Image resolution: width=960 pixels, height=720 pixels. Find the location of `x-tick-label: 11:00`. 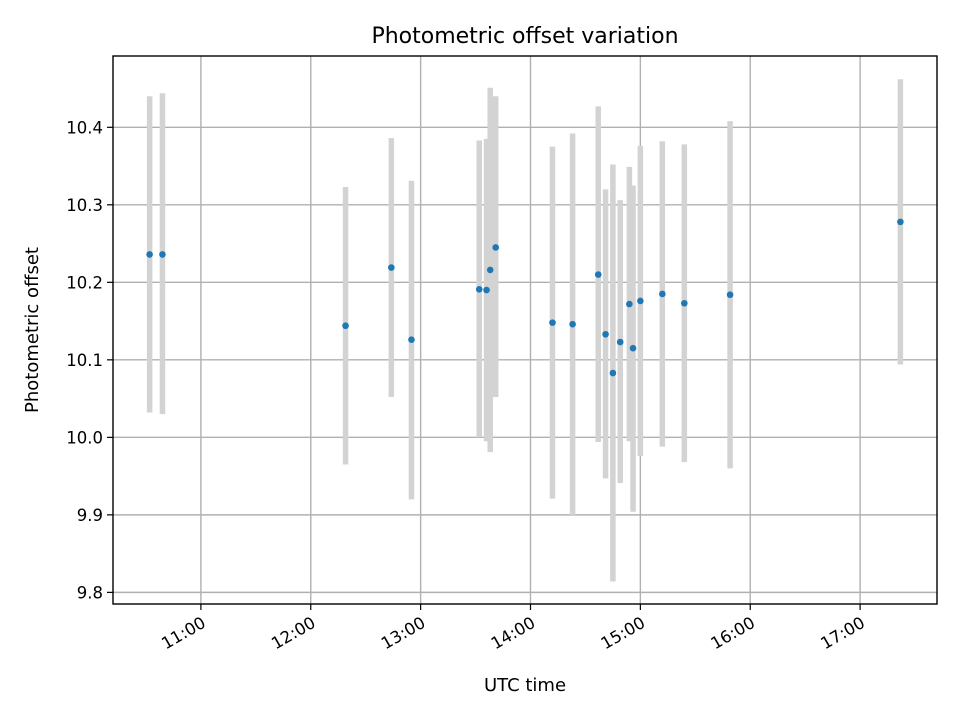

x-tick-label: 11:00 is located at coordinates (183, 633).